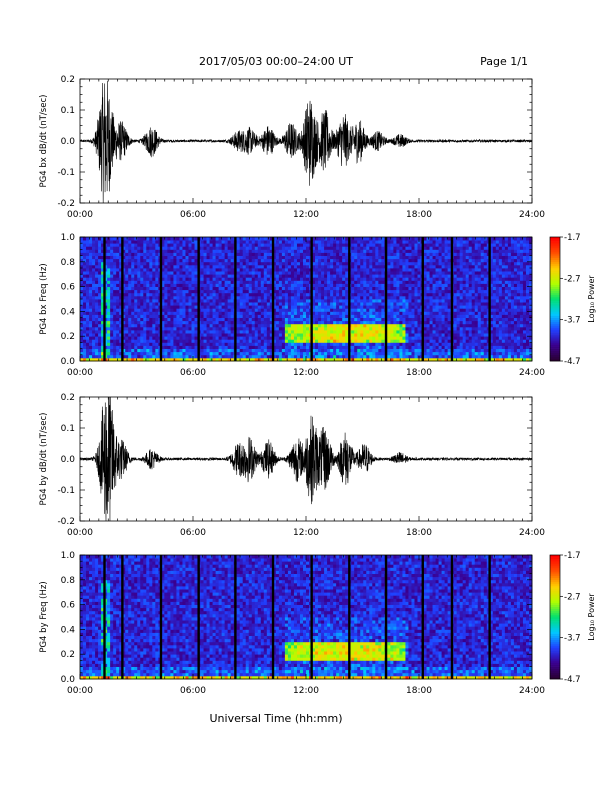 This screenshot has height=792, width=612. I want to click on x-tick-label: 12:00, so click(306, 215).